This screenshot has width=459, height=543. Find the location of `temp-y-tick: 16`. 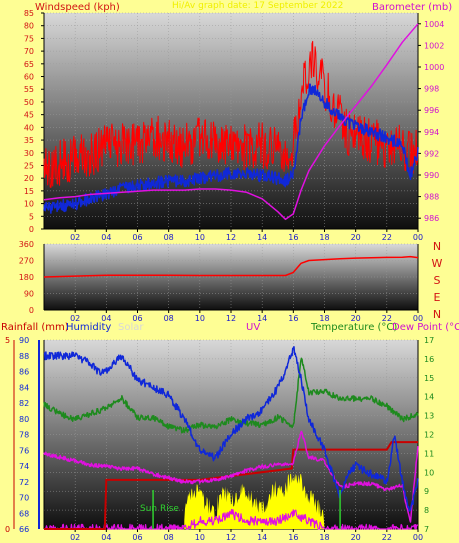

temp-y-tick: 16 is located at coordinates (429, 359).